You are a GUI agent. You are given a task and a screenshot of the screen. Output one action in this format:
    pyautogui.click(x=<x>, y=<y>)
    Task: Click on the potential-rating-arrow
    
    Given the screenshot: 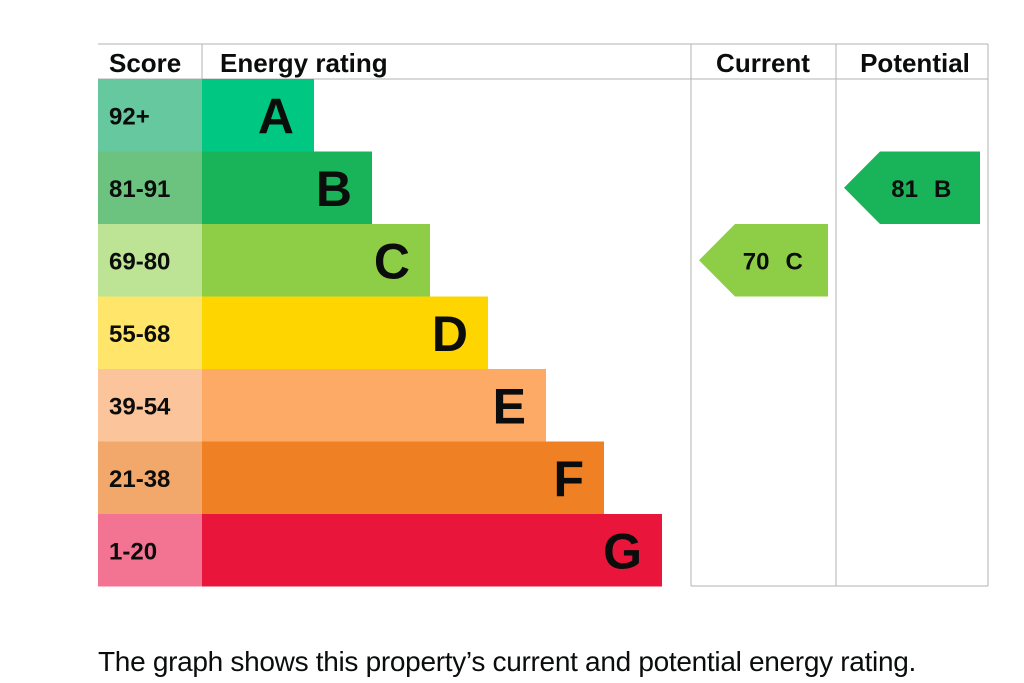 What is the action you would take?
    pyautogui.click(x=912, y=187)
    